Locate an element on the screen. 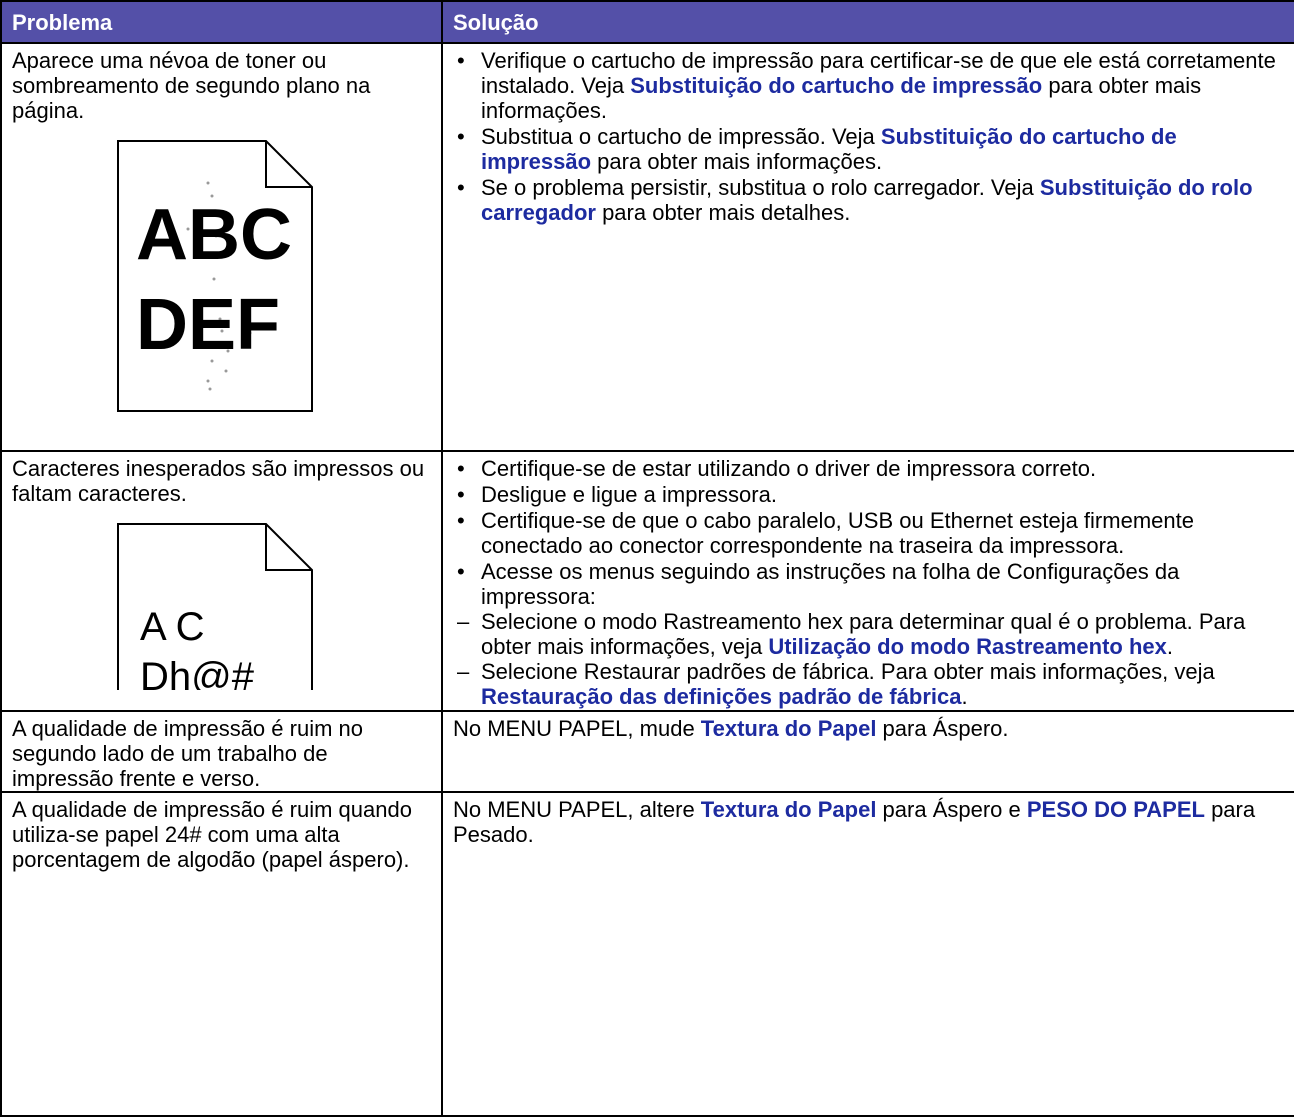  link: PESO DO PAPEL is located at coordinates (1115, 809).